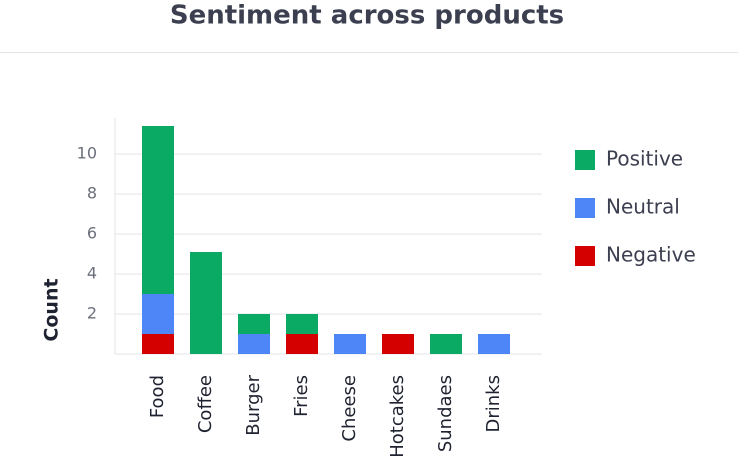  Describe the element at coordinates (367, 16) in the screenshot. I see `chart-title: Sentiment across products` at that location.